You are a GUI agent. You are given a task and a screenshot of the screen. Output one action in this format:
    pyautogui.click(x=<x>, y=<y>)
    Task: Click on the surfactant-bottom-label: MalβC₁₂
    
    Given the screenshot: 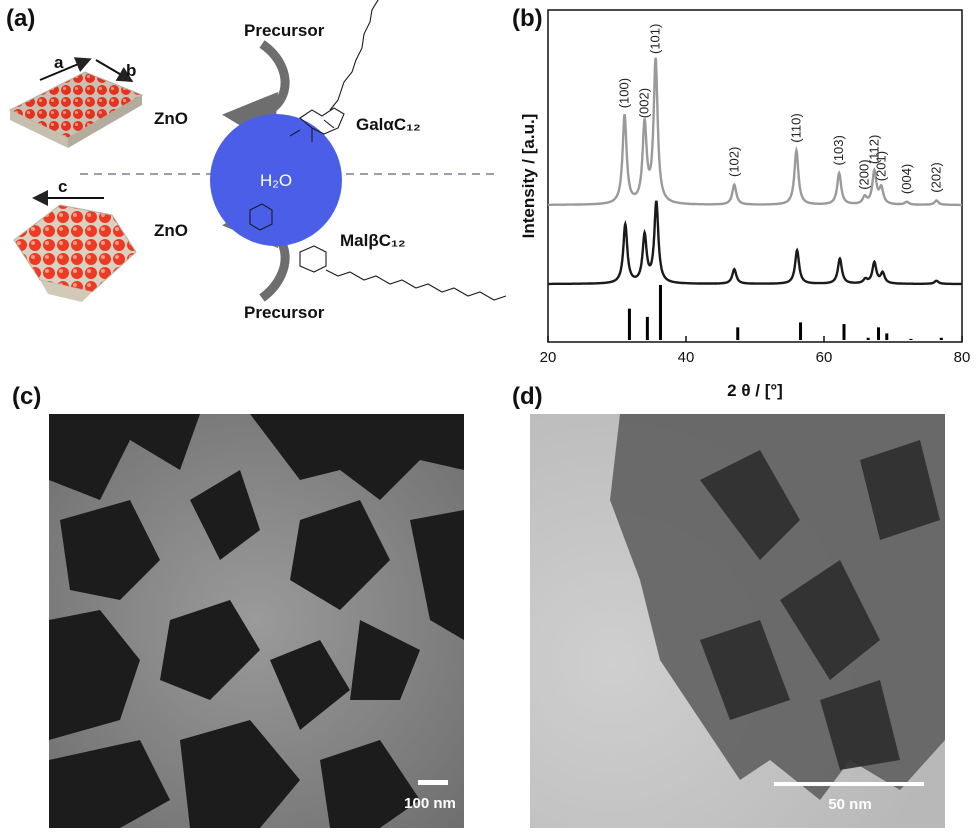 What is the action you would take?
    pyautogui.click(x=373, y=240)
    